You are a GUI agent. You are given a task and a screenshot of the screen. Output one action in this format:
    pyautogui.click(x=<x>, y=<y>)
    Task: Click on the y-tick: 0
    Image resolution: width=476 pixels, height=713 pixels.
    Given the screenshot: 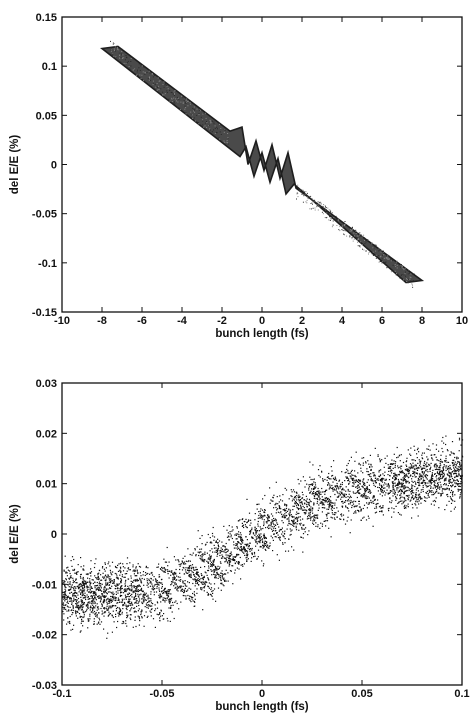 What is the action you would take?
    pyautogui.click(x=256, y=535)
    